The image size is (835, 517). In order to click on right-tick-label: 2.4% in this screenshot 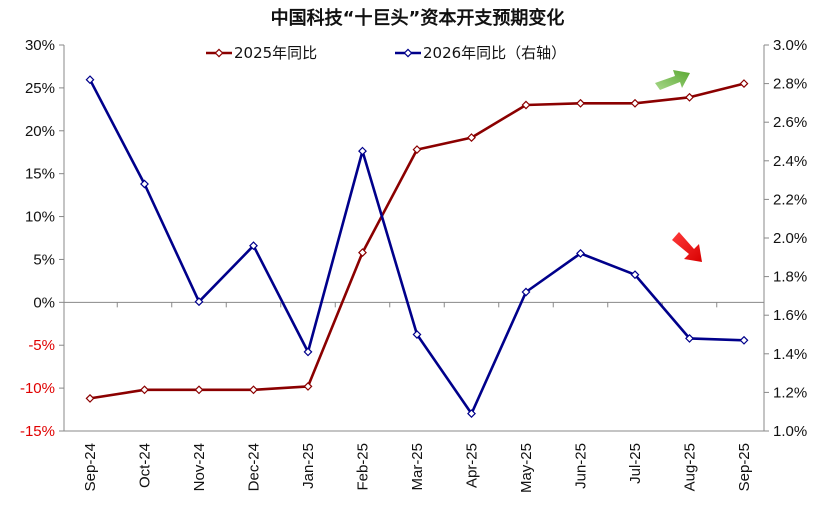, I will do `click(790, 161)`.